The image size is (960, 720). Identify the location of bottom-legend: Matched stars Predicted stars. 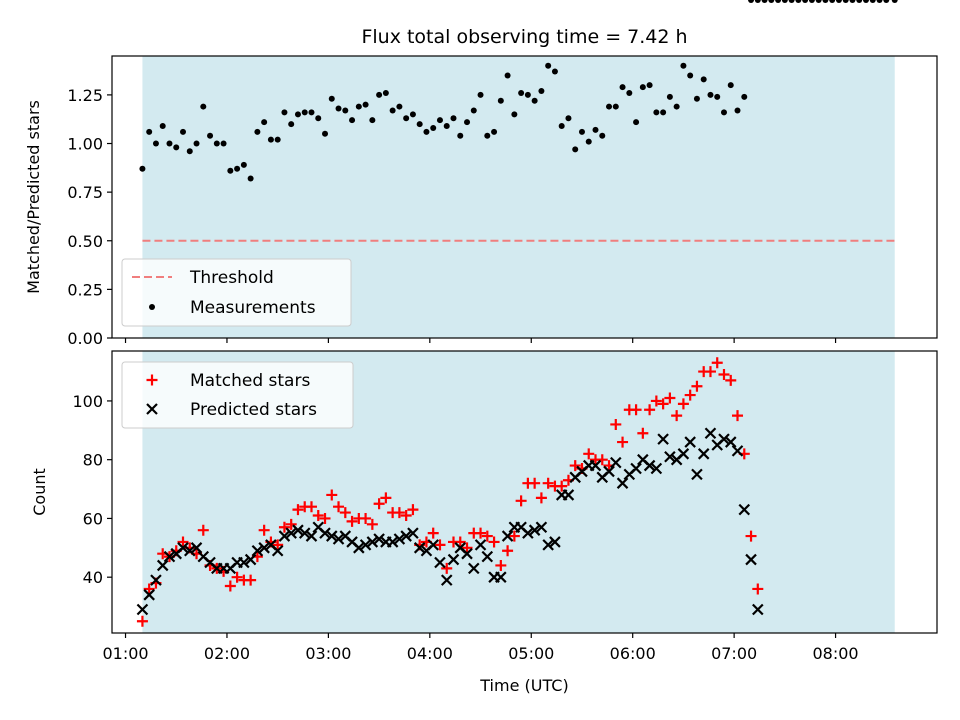
(237, 395).